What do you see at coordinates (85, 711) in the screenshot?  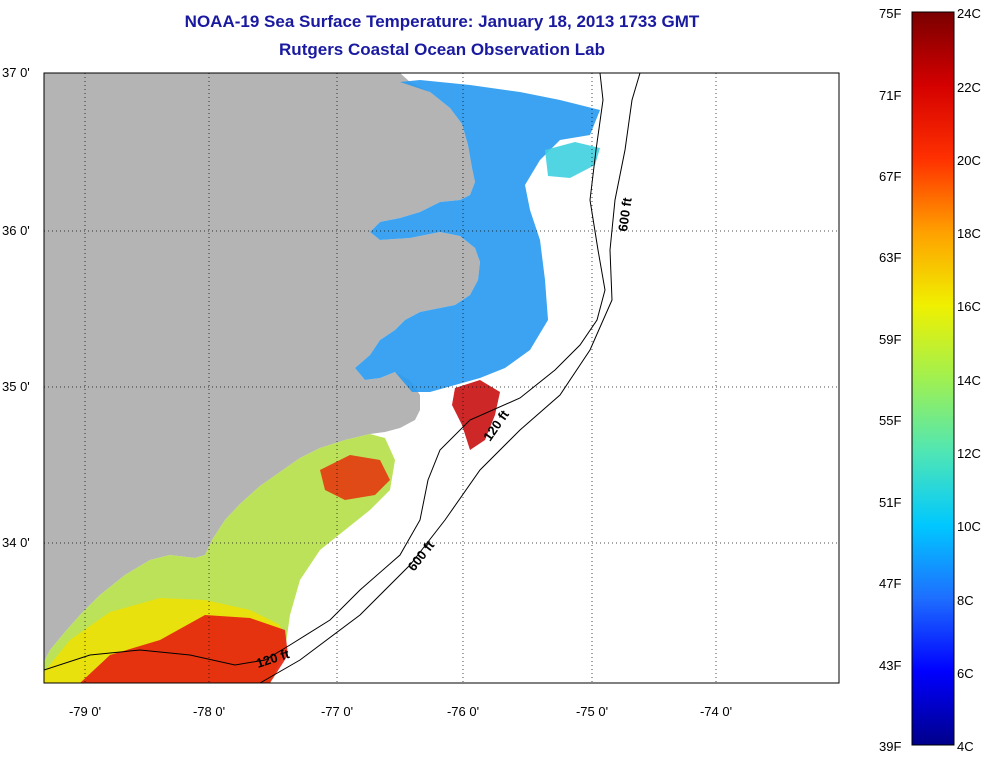 I see `lon-label-79: -79 0'` at bounding box center [85, 711].